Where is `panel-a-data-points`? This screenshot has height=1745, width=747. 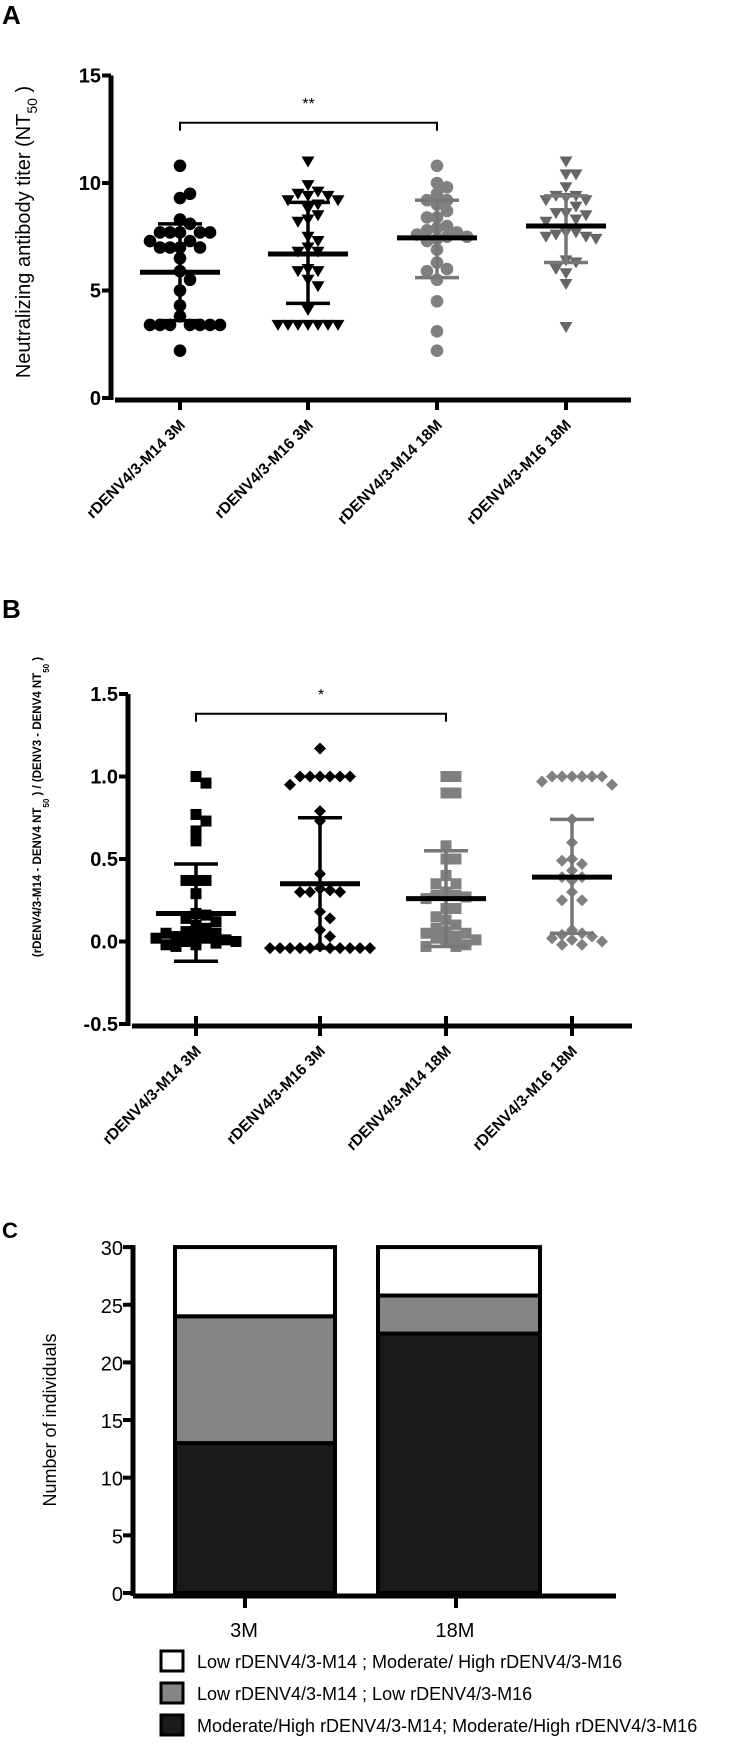
panel-a-data-points is located at coordinates (373, 257).